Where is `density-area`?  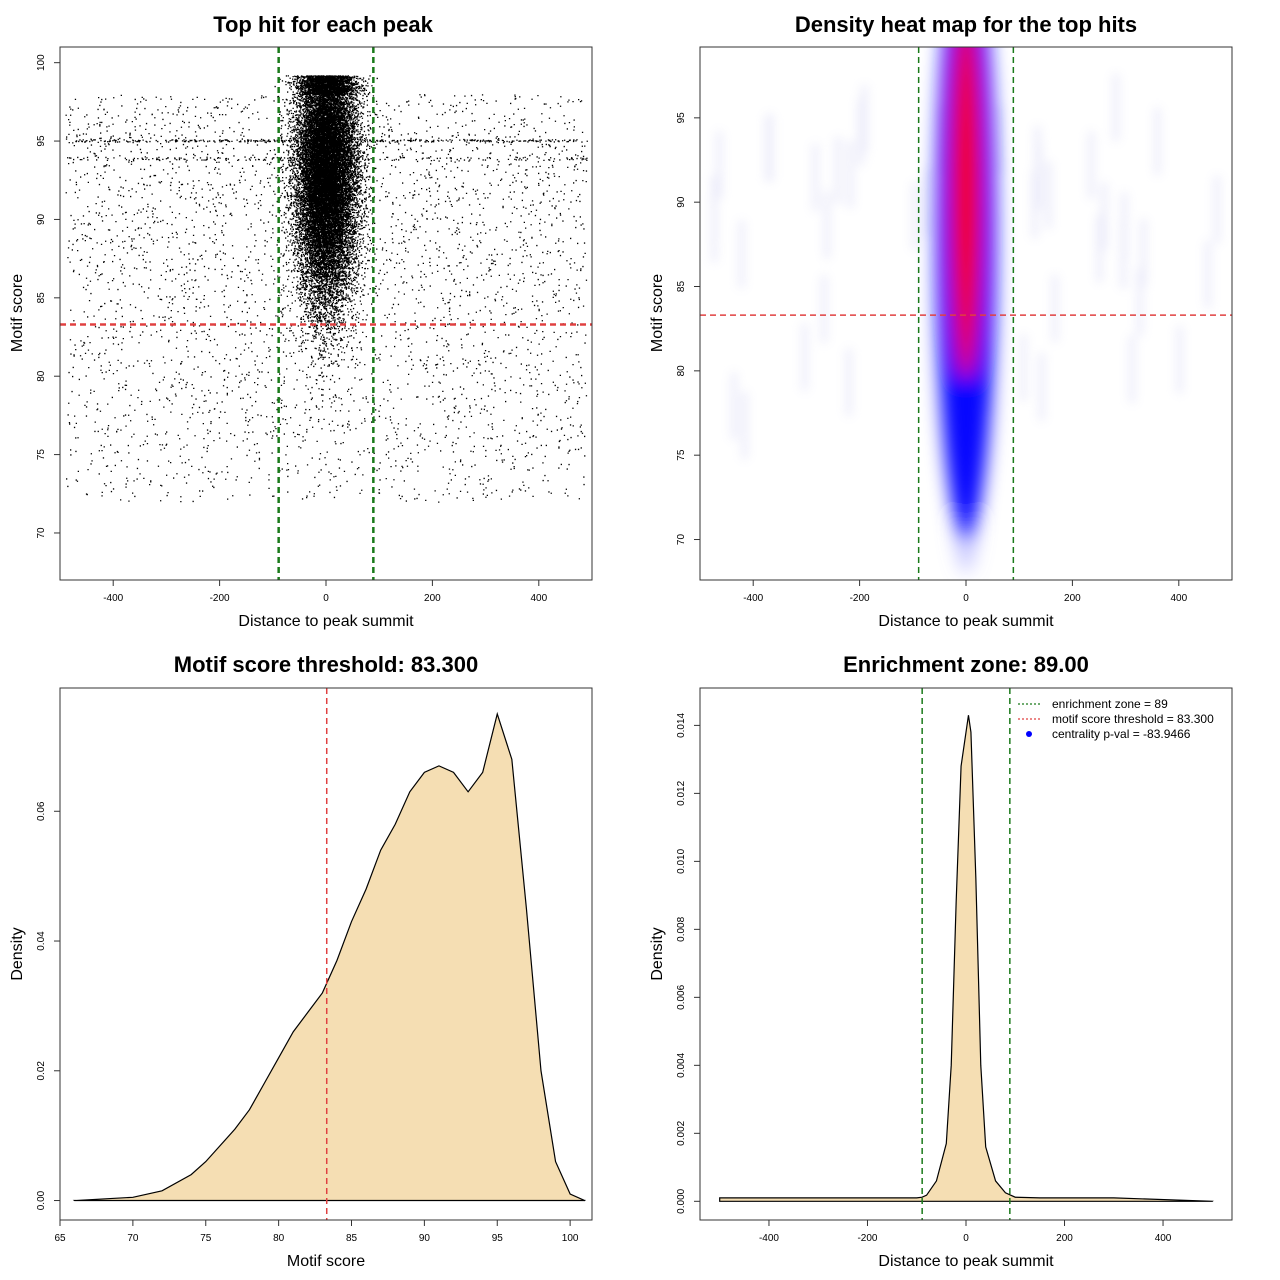 density-area is located at coordinates (966, 958).